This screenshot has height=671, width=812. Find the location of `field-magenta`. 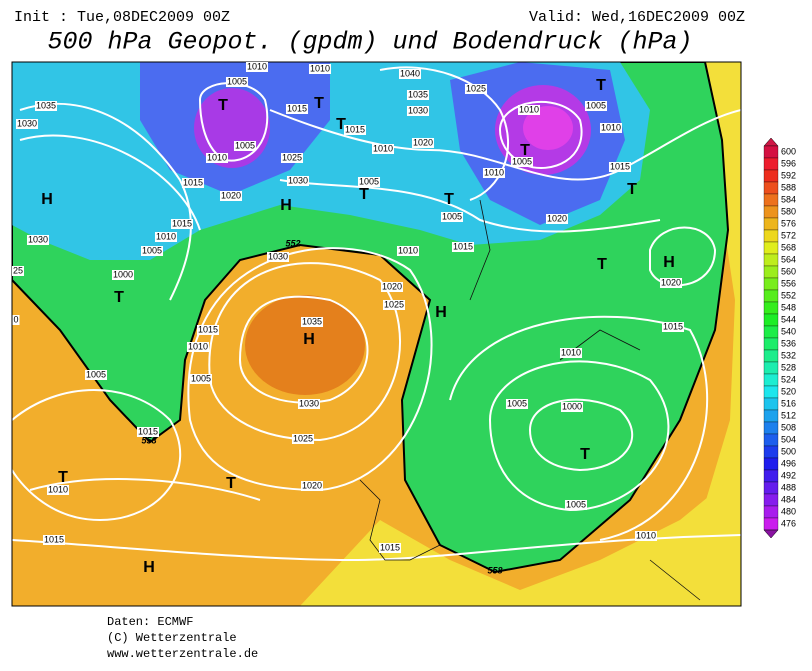

field-magenta is located at coordinates (548, 128).